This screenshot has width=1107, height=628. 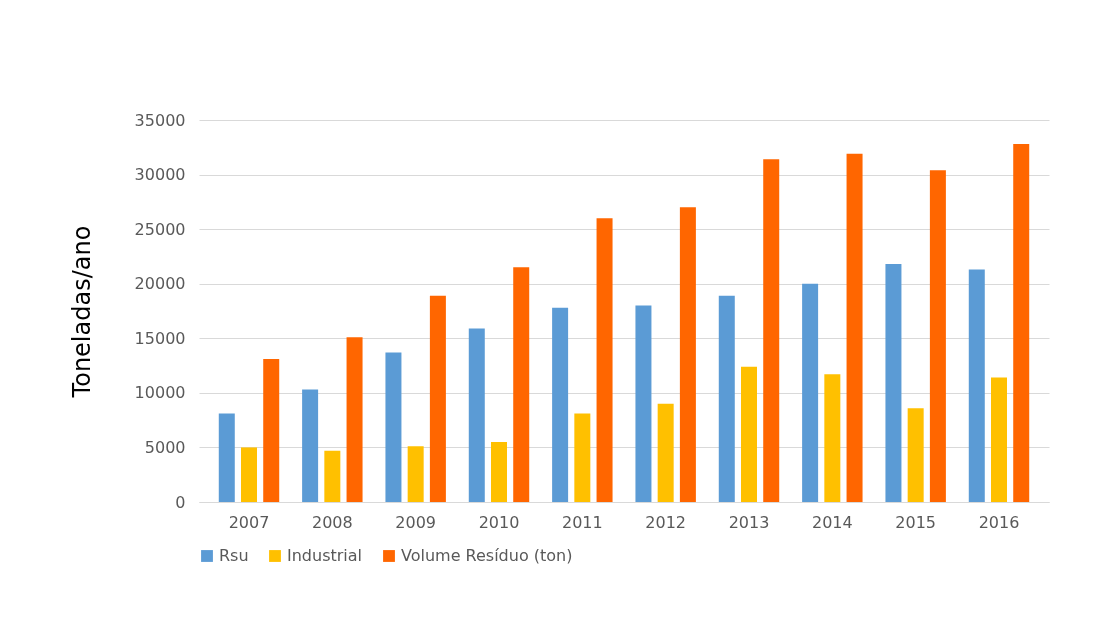 What do you see at coordinates (332, 522) in the screenshot?
I see `x-tick-label: 2008` at bounding box center [332, 522].